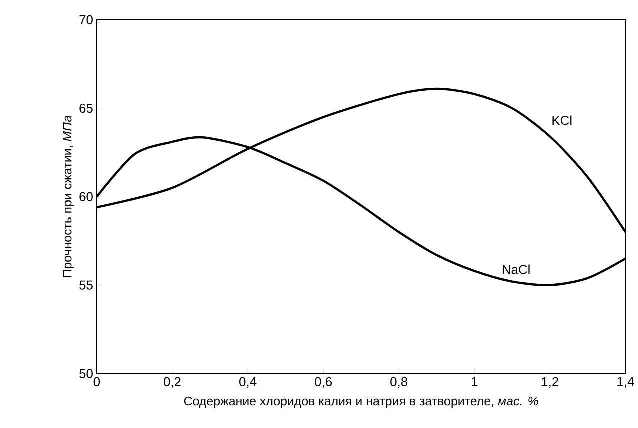 The image size is (638, 428). I want to click on y-tick-label: 60, so click(86, 197).